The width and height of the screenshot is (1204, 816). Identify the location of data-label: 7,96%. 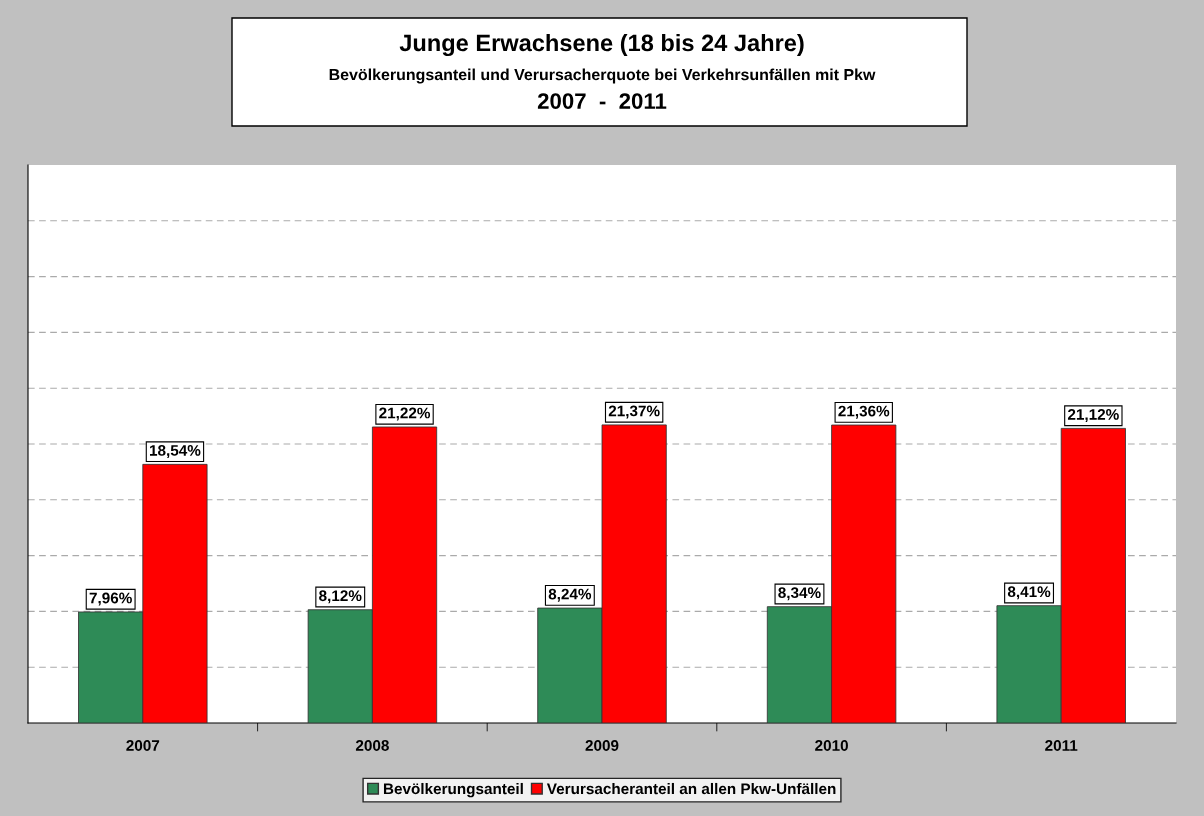
(110, 599).